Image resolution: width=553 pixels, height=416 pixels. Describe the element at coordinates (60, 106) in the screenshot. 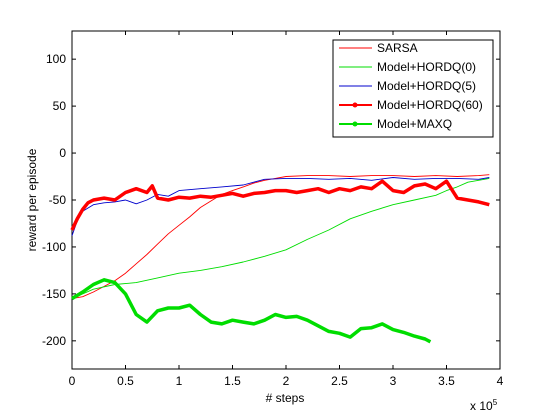

I see `y-tick-label: 50` at that location.